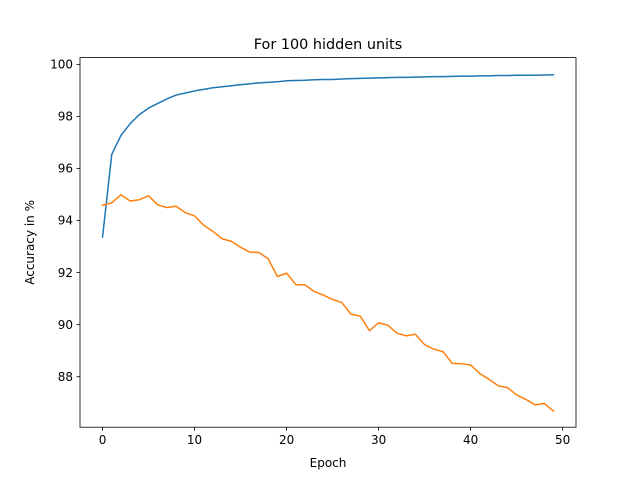  What do you see at coordinates (562, 440) in the screenshot?
I see `x-tick-label: 50` at bounding box center [562, 440].